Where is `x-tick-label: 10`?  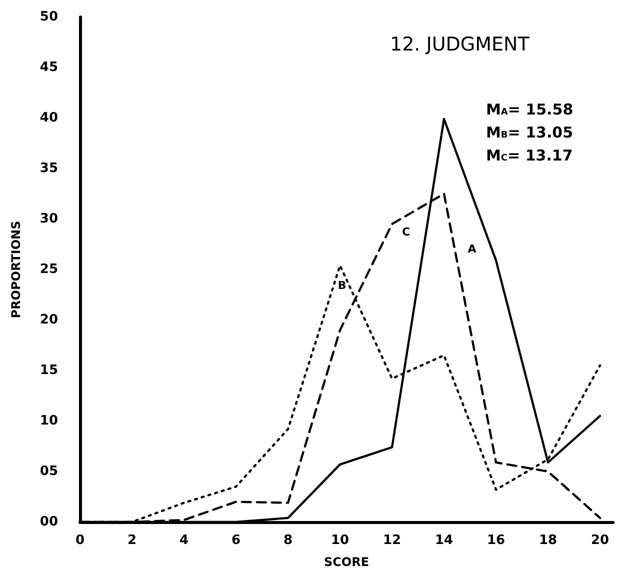 x-tick-label: 10 is located at coordinates (340, 540).